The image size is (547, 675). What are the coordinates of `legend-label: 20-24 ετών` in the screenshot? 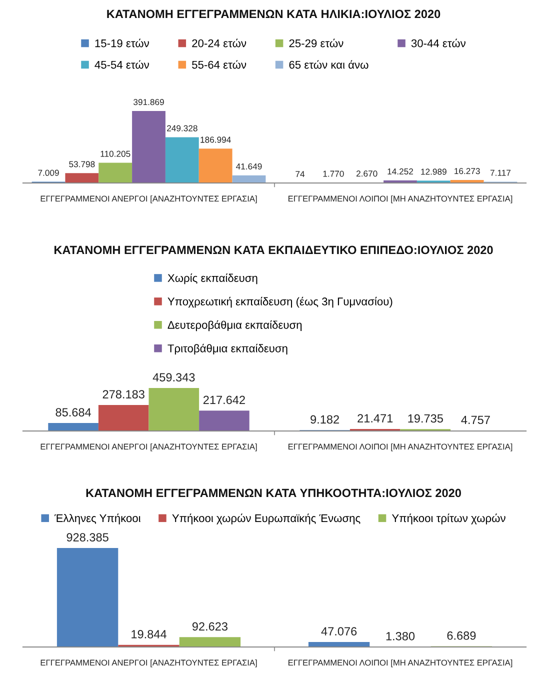 It's located at (219, 43).